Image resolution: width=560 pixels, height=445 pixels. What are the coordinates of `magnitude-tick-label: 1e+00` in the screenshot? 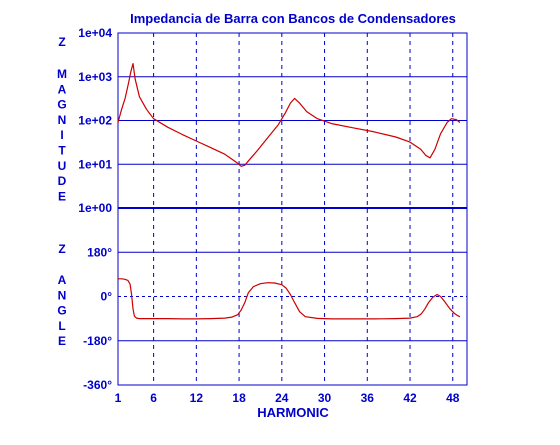 It's located at (95, 208).